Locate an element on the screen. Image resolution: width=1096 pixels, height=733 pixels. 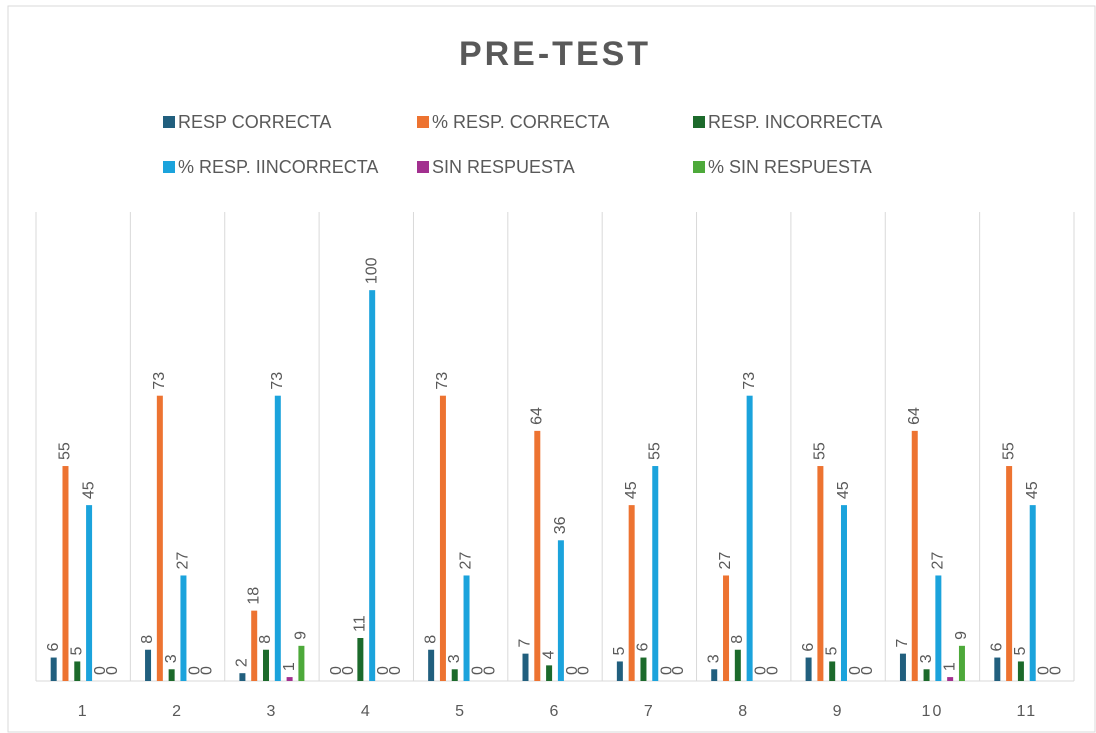
x-tick-label: 4 is located at coordinates (366, 711).